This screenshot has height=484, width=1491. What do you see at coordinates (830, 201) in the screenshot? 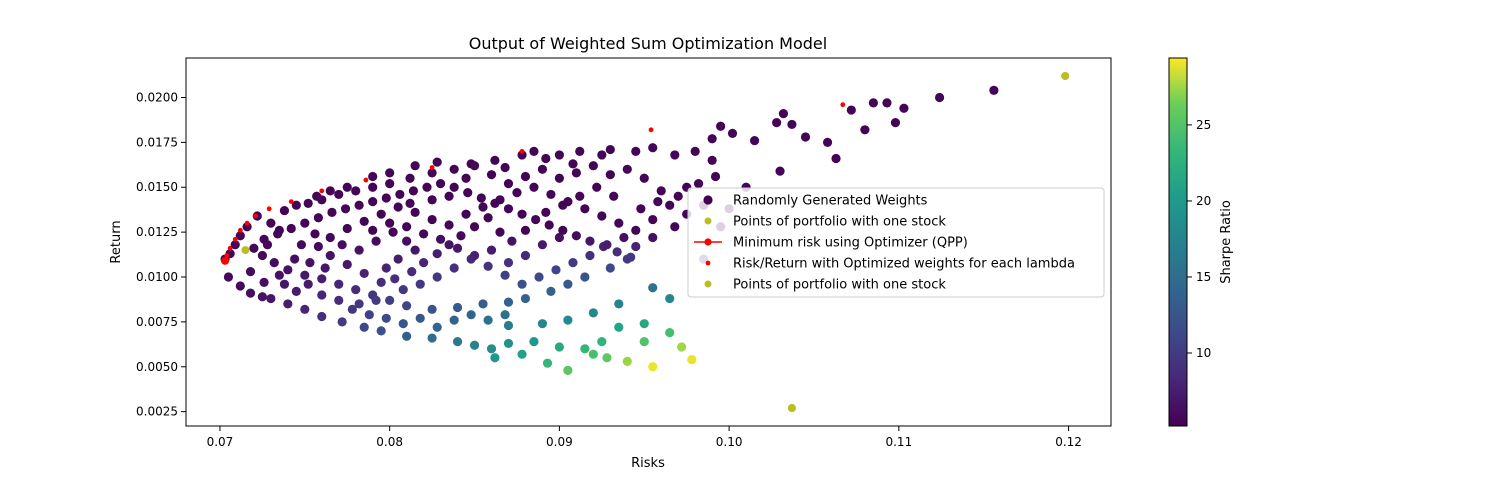
I see `legend-label: Randomly Generated Weights` at bounding box center [830, 201].